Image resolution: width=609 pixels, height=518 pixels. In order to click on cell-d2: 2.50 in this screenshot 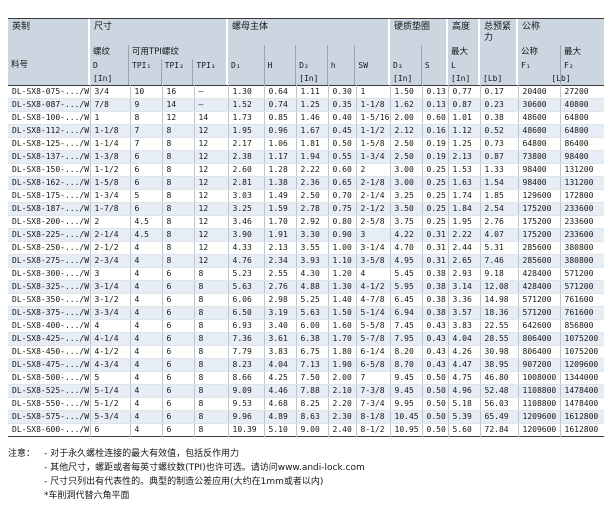, I will do `click(311, 196)`.